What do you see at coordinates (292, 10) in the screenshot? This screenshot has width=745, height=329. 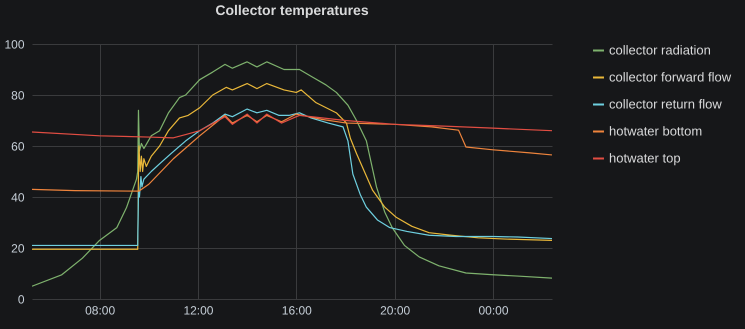 I see `chart-title: Collector temperatures` at bounding box center [292, 10].